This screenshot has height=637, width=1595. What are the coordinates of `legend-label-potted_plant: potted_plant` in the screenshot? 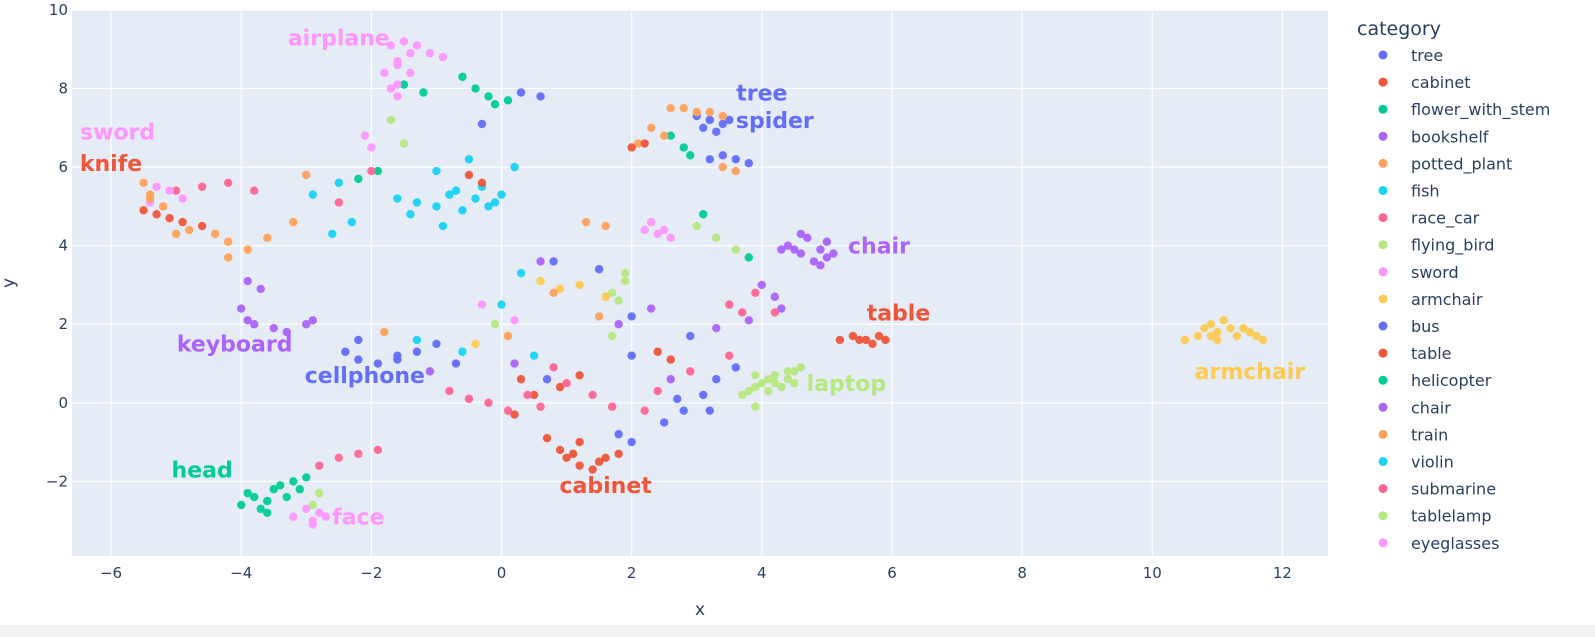 It's located at (1461, 164).